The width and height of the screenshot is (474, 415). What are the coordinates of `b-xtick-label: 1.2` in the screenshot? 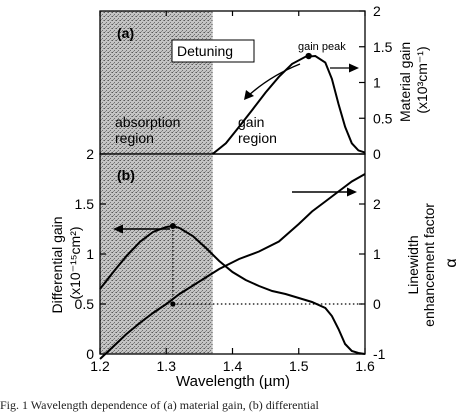 It's located at (100, 366).